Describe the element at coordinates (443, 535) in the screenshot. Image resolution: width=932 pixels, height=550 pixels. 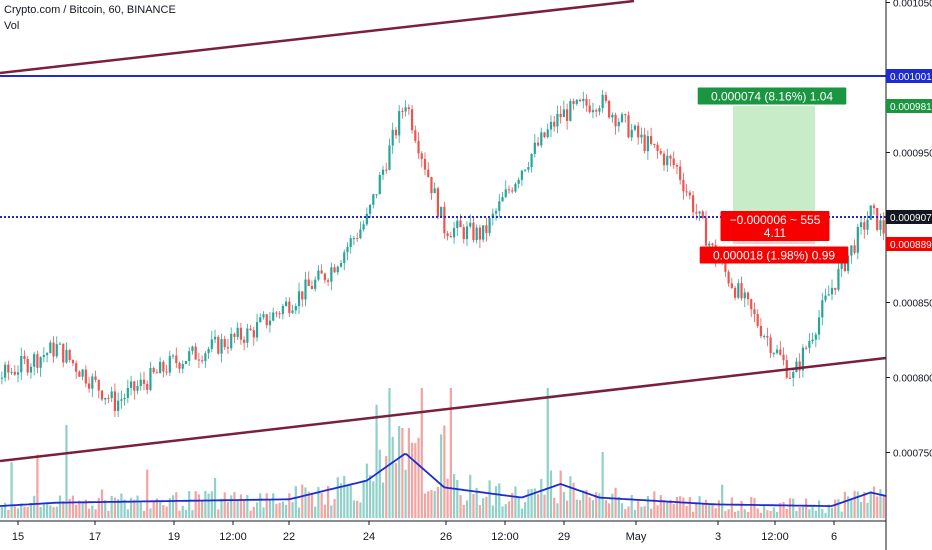
I see `time-axis-bg` at that location.